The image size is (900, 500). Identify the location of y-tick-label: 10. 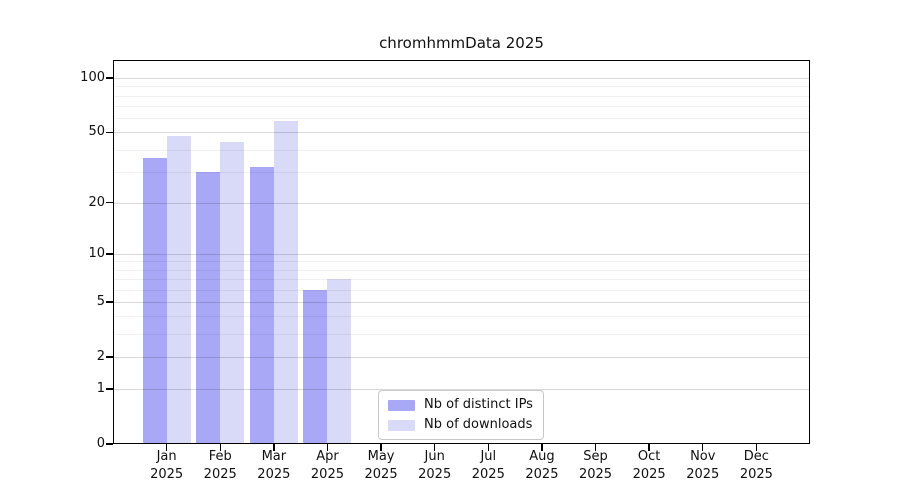
(96, 253).